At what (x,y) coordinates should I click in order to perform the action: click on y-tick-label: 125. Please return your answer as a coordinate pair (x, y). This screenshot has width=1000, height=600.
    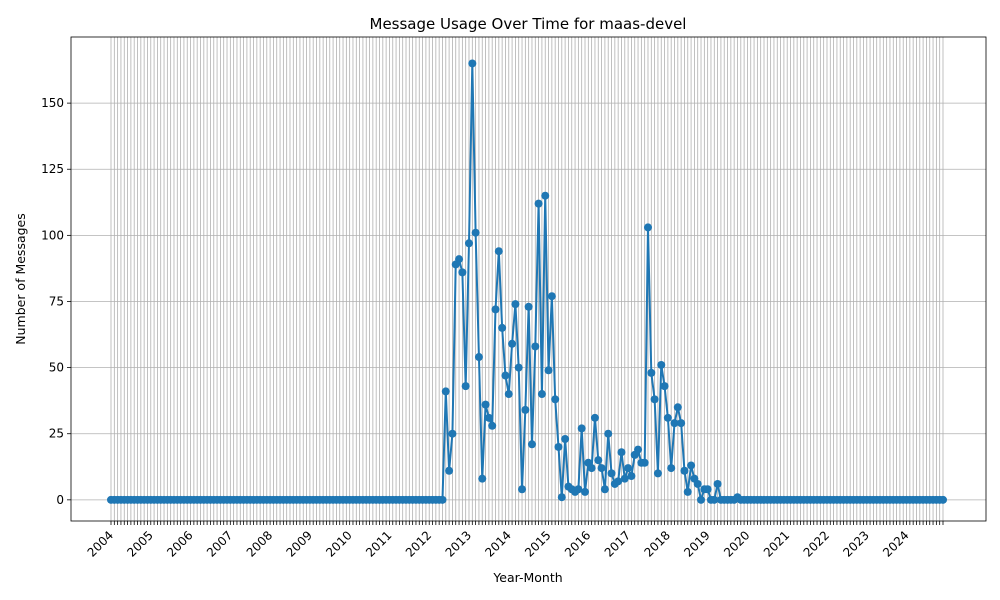
    Looking at the image, I should click on (52, 169).